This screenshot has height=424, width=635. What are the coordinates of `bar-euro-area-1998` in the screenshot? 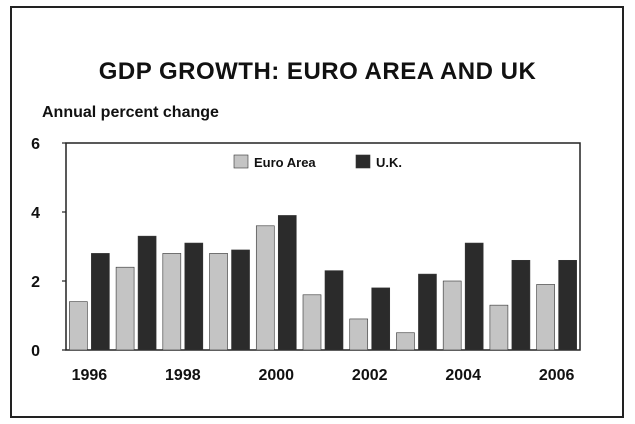 It's located at (172, 302).